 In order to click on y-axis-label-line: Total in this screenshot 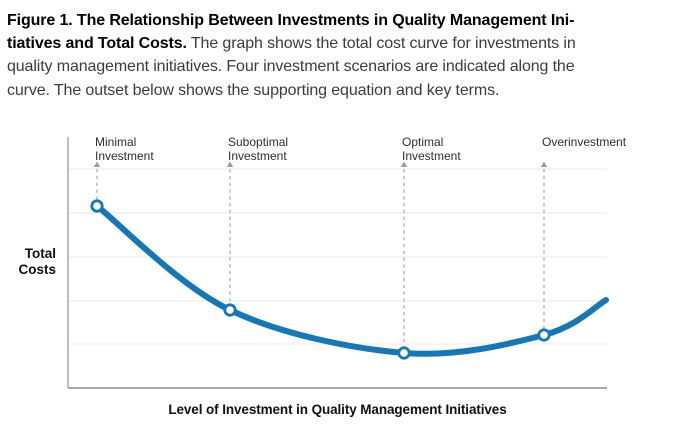, I will do `click(40, 253)`.